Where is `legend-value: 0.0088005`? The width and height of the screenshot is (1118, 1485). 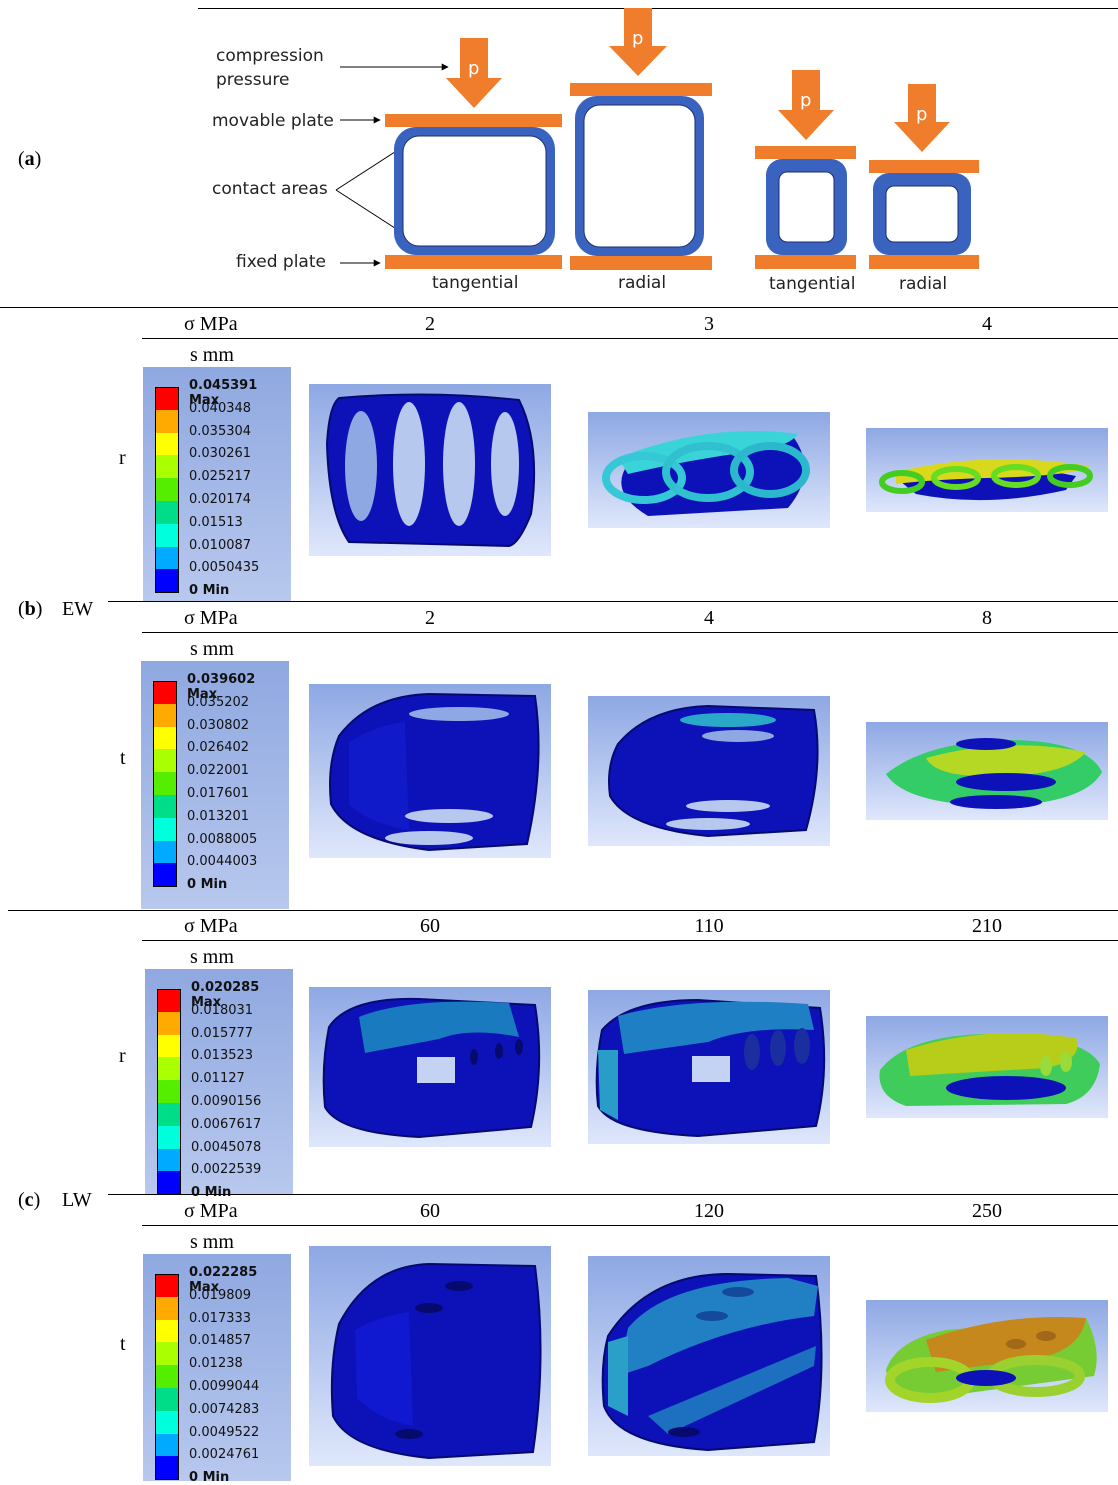
legend-value: 0.0088005 is located at coordinates (222, 839).